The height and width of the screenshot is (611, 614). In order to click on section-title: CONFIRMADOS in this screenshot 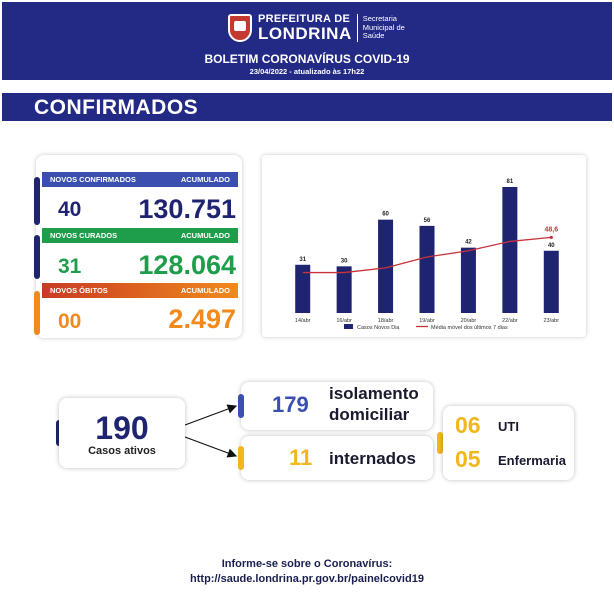, I will do `click(116, 107)`.